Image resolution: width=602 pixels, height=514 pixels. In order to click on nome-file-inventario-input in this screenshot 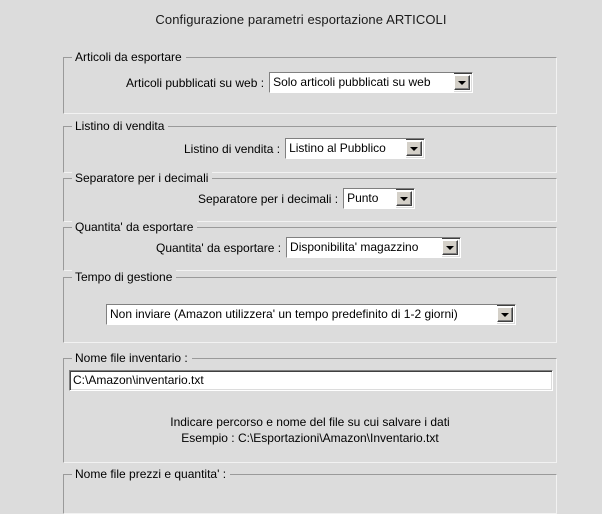, I will do `click(311, 380)`.